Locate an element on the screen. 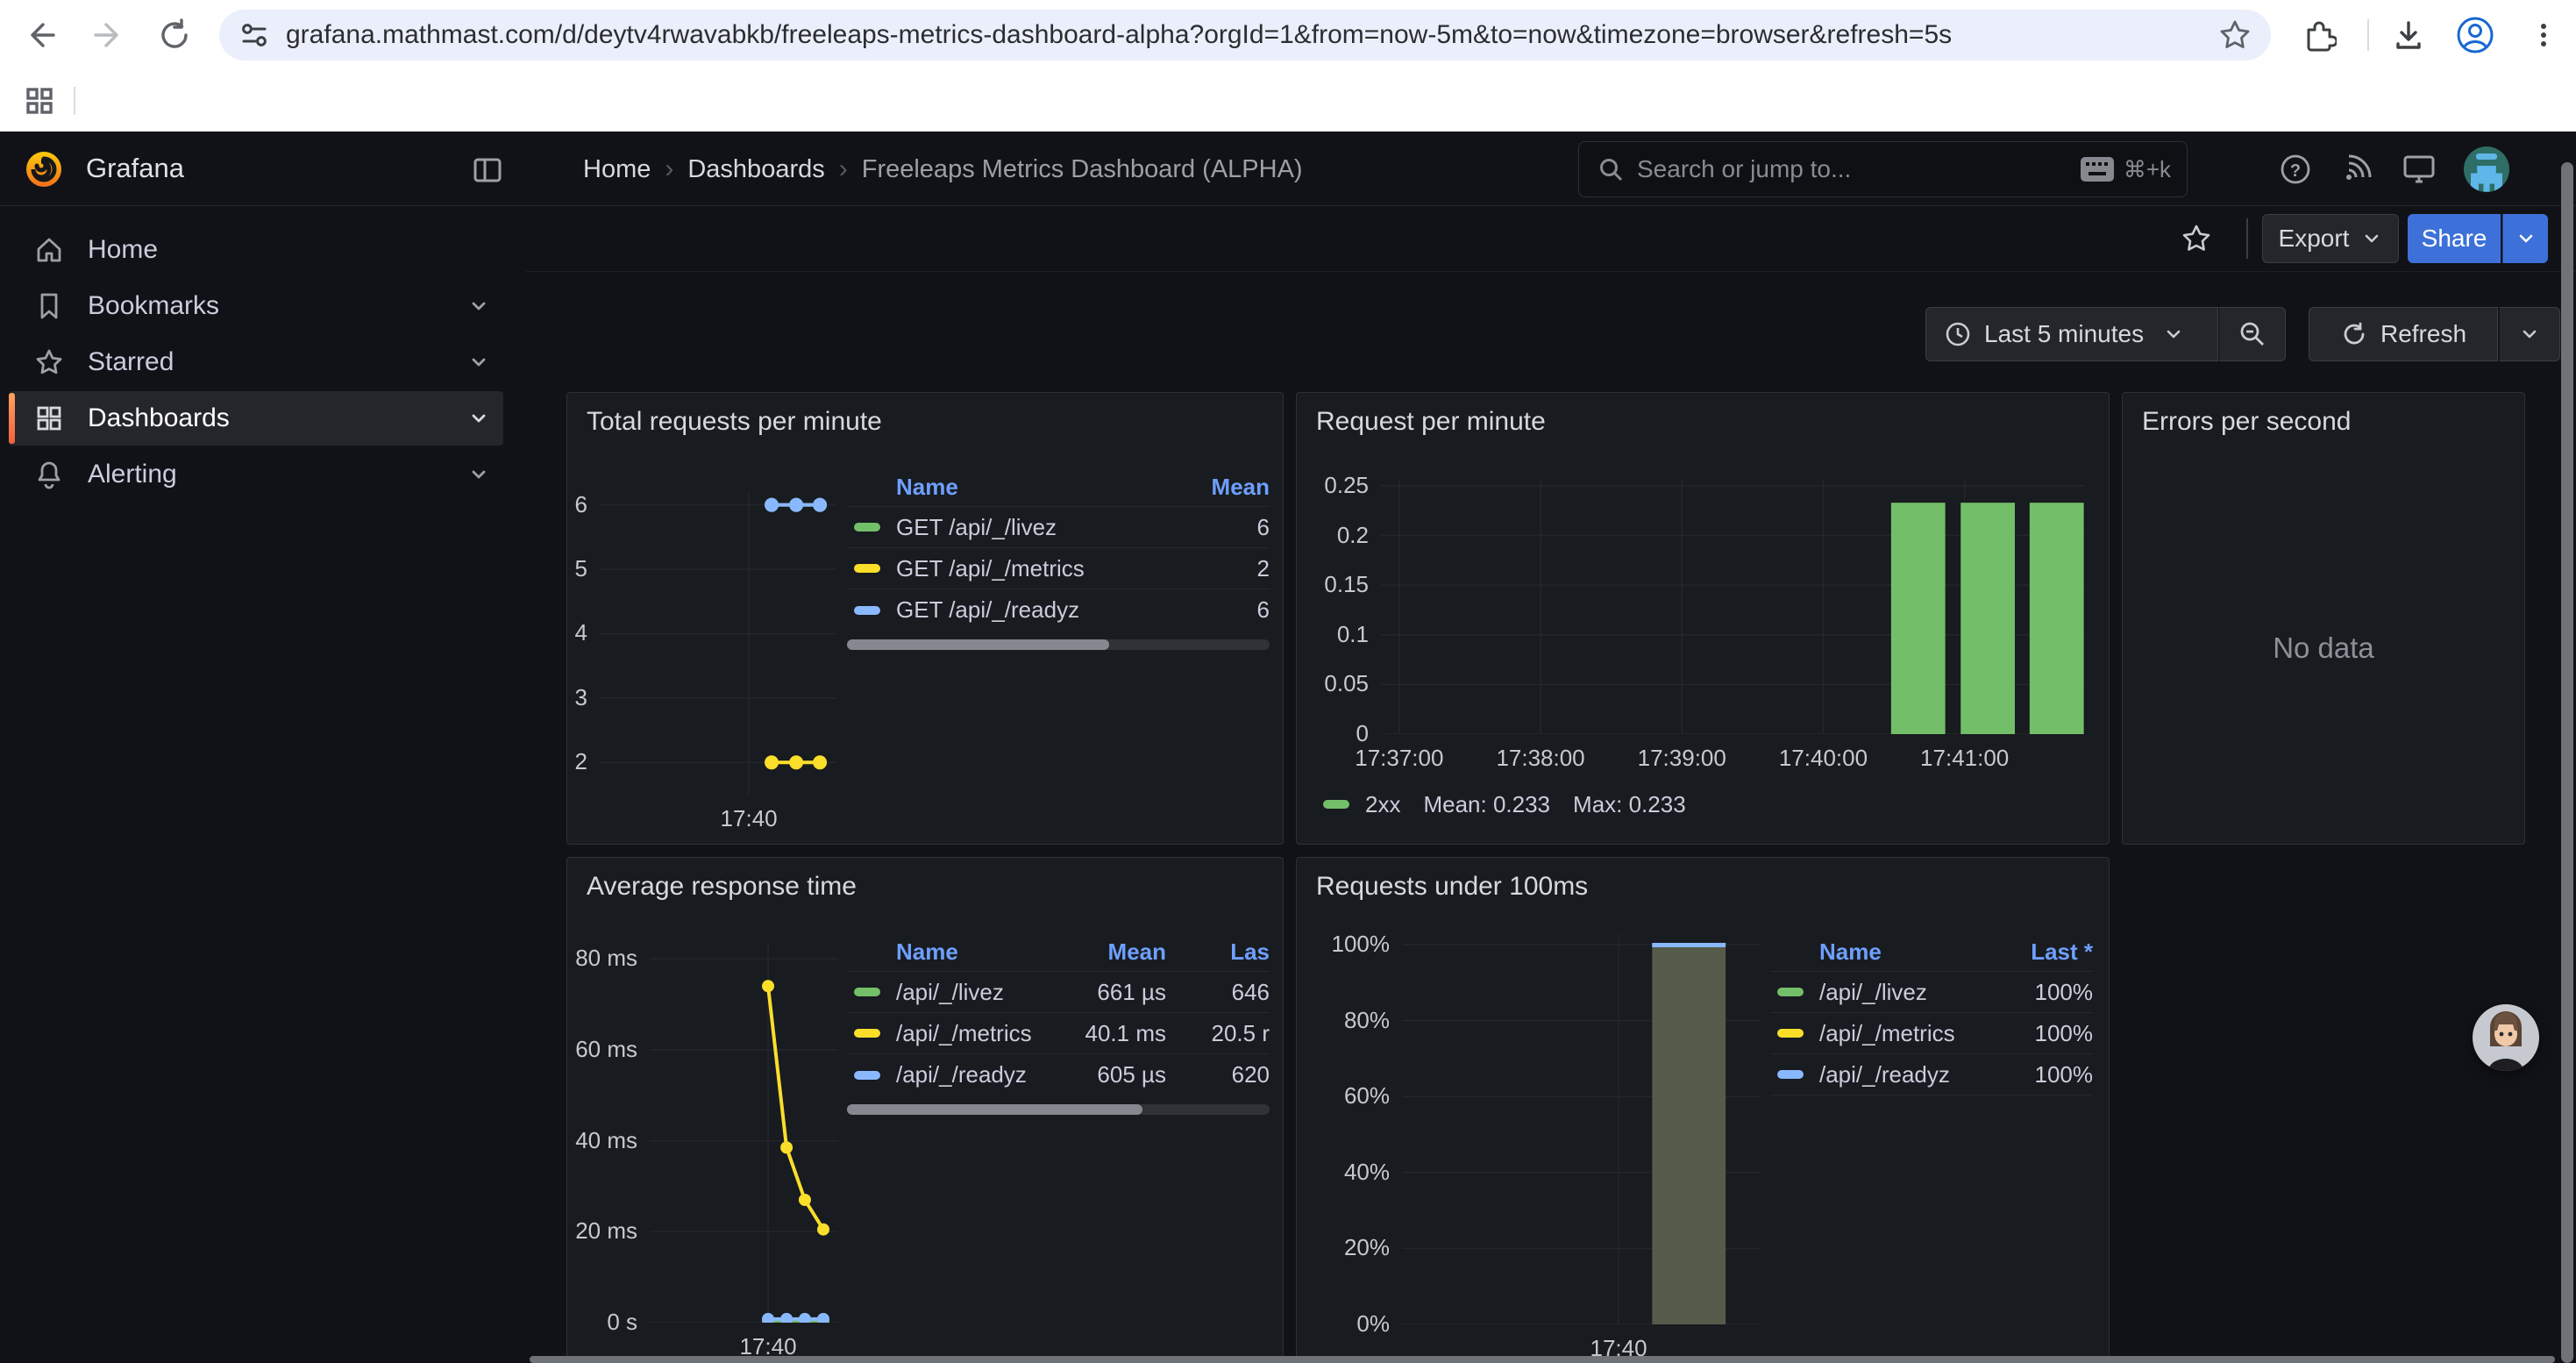 The image size is (2576, 1363). star-icon is located at coordinates (49, 362).